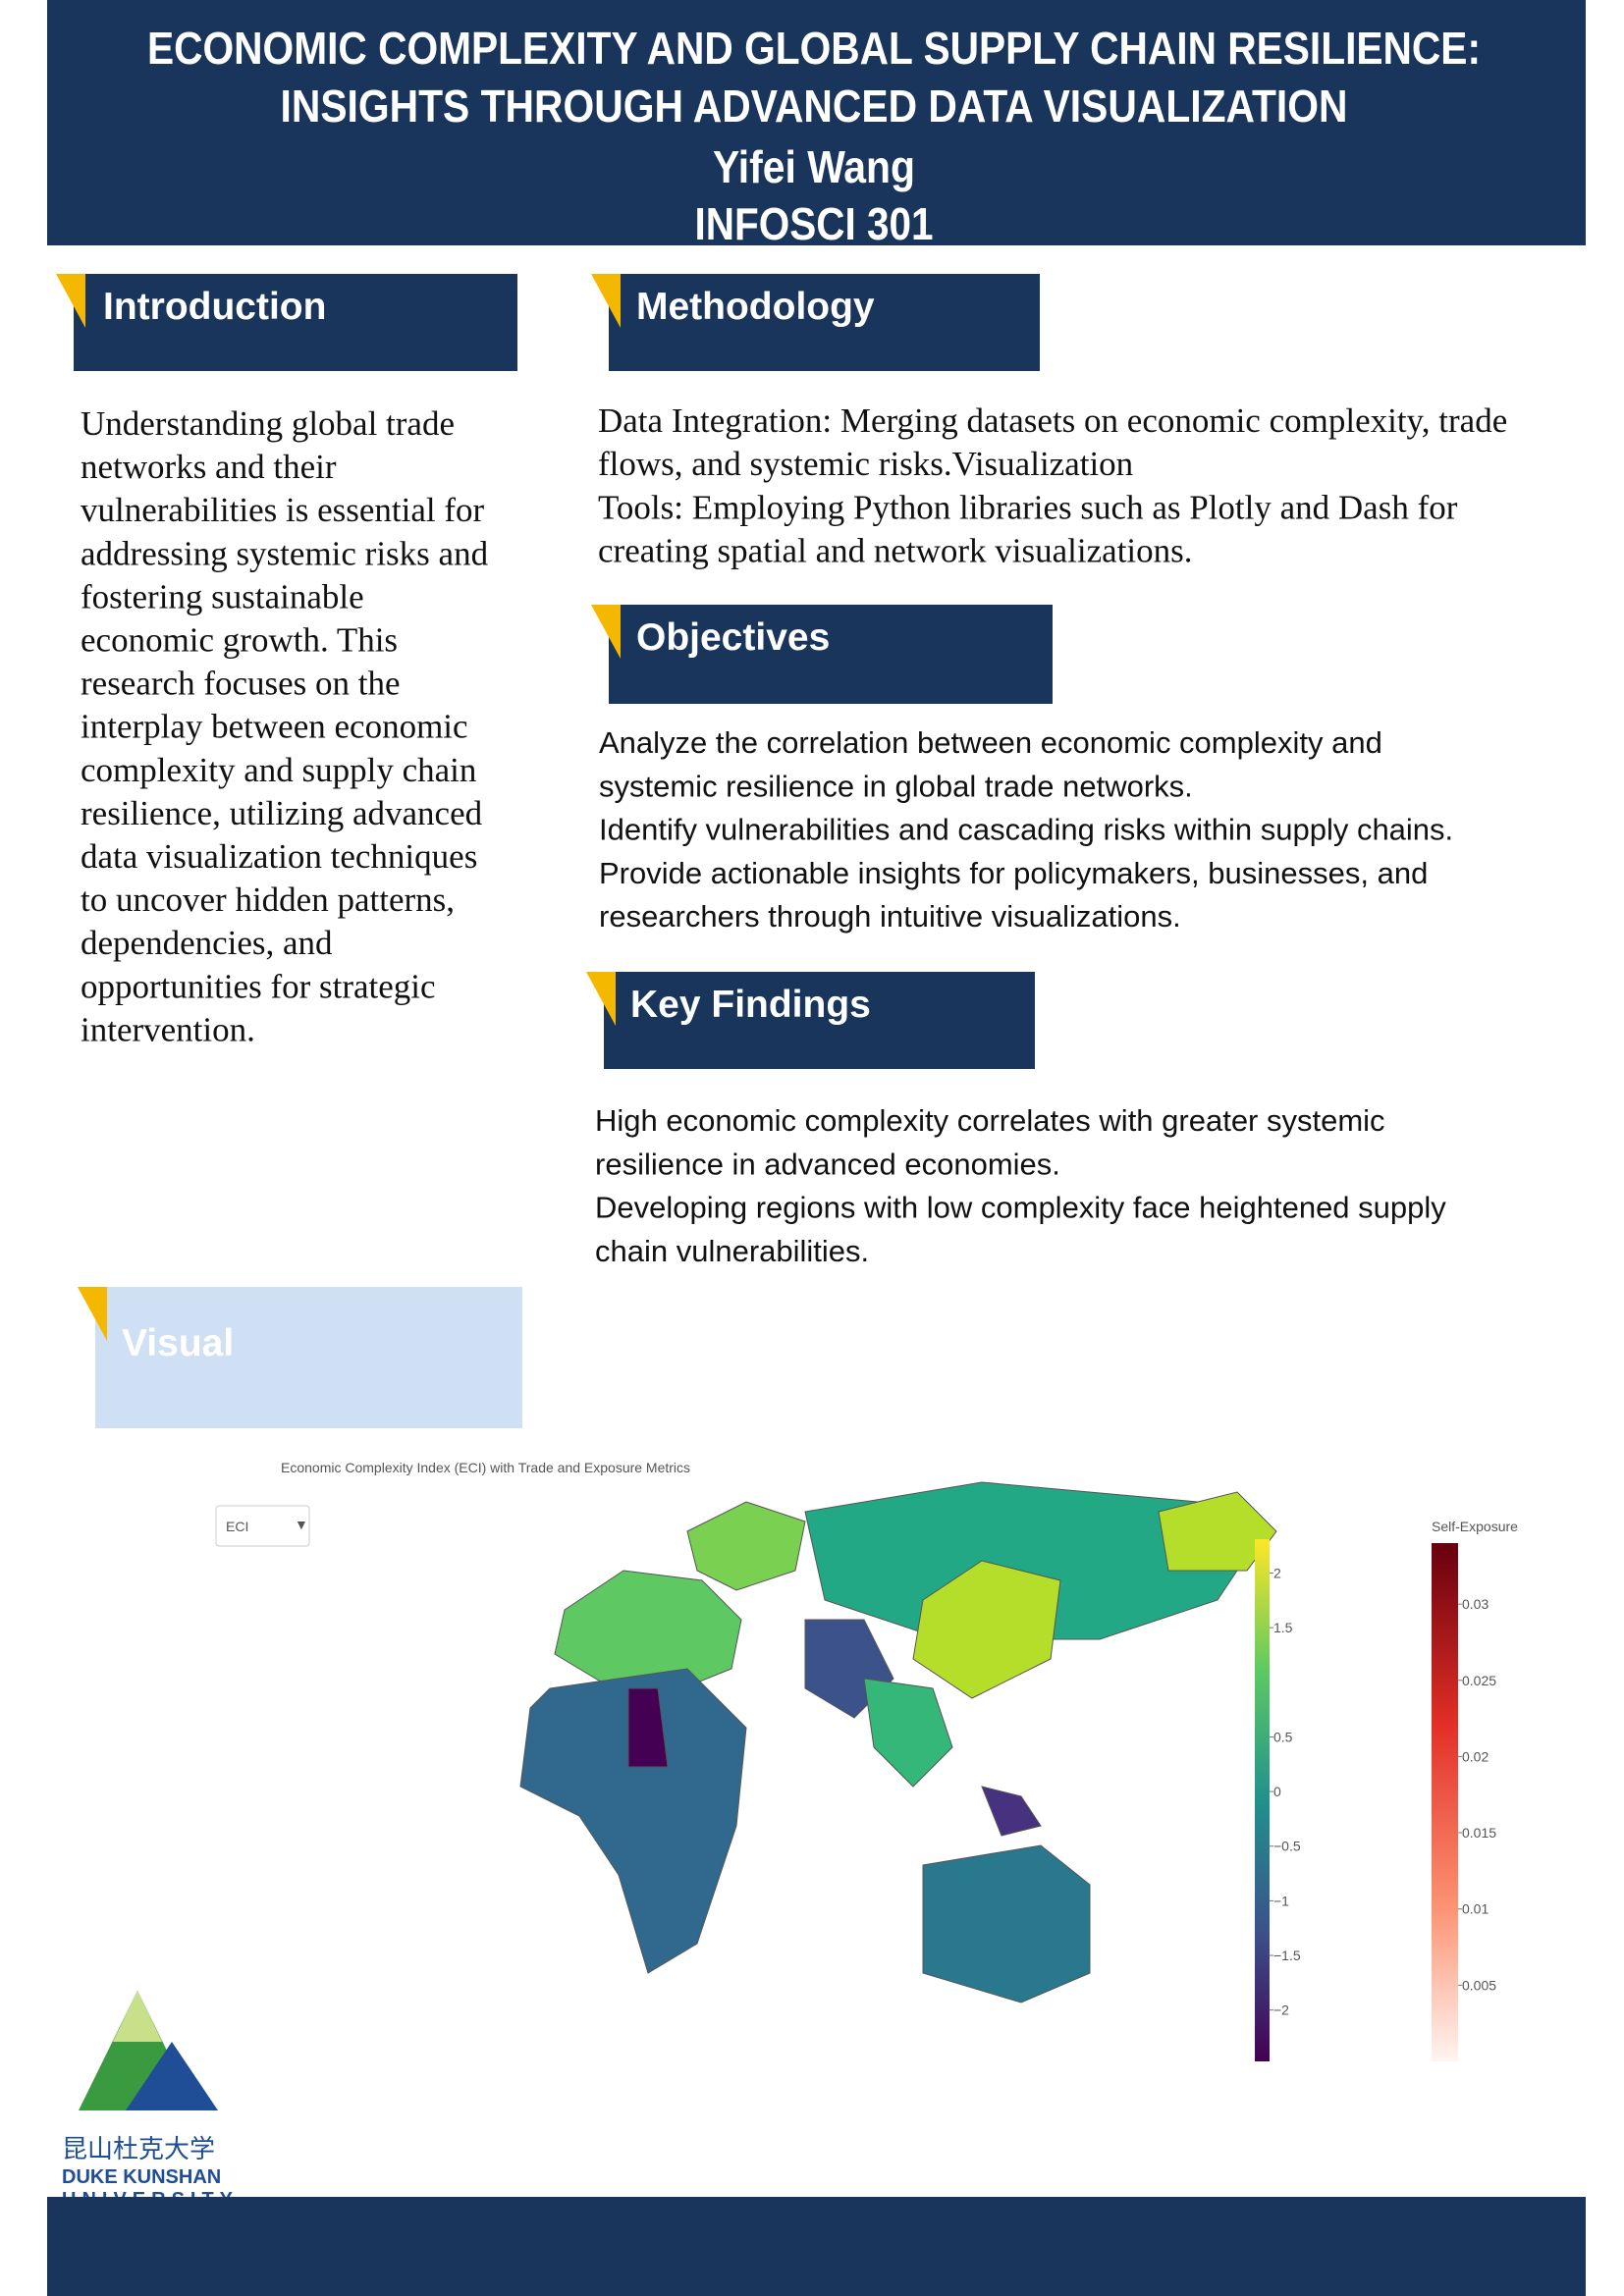 This screenshot has width=1624, height=2296. Describe the element at coordinates (268, 424) in the screenshot. I see `body-text-line: Understanding global trade` at that location.